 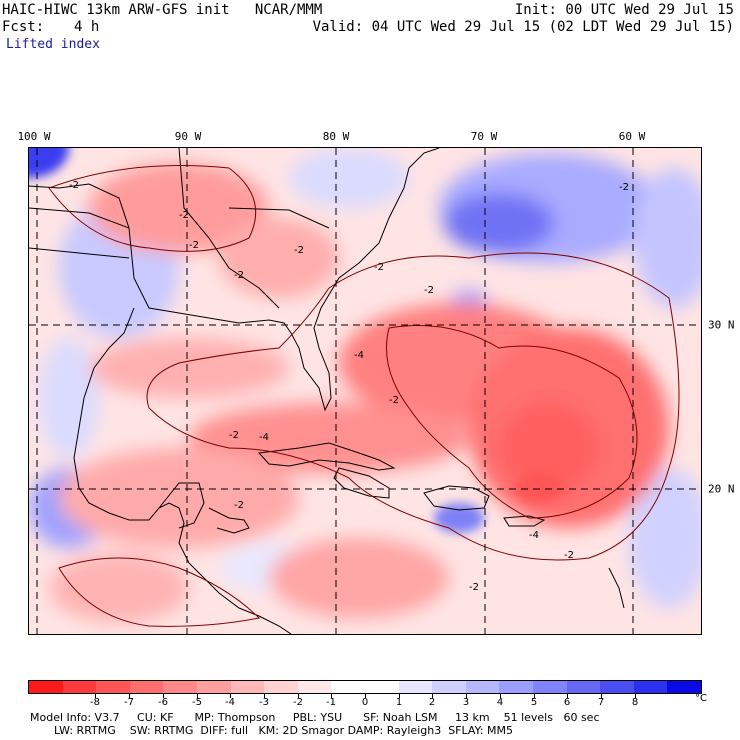 I want to click on field-name: Lifted index, so click(x=53, y=44).